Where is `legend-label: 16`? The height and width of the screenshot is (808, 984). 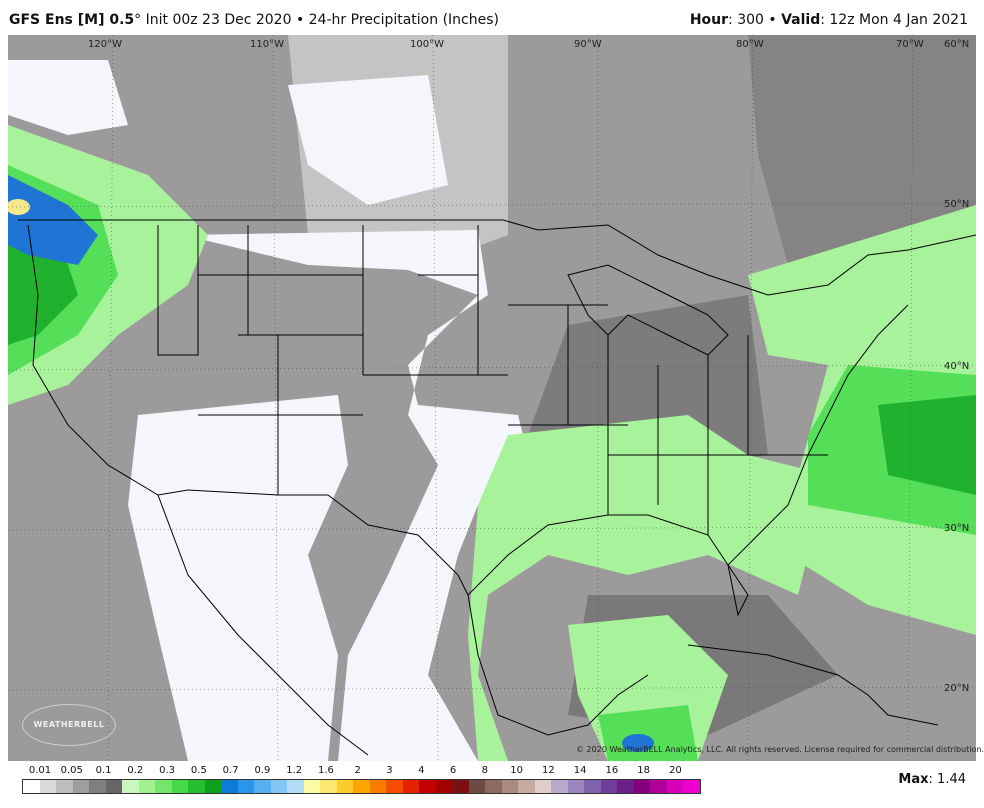 legend-label: 16 is located at coordinates (612, 770).